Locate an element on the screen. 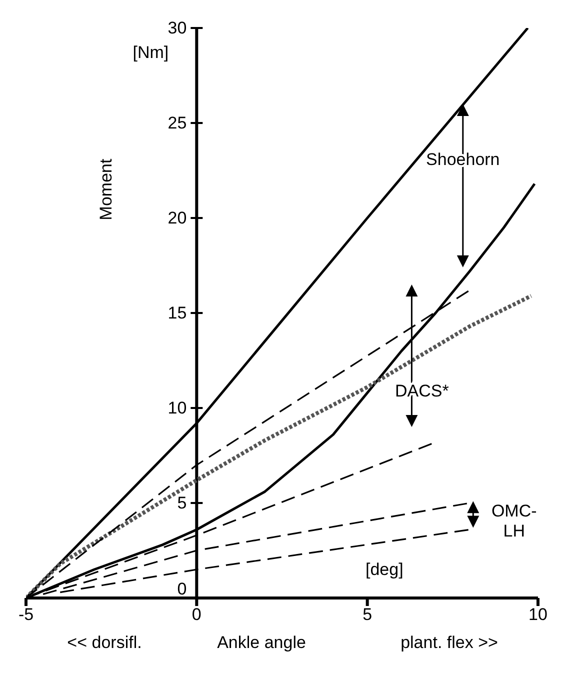 This screenshot has height=677, width=570. text: plant. flex >> is located at coordinates (449, 642).